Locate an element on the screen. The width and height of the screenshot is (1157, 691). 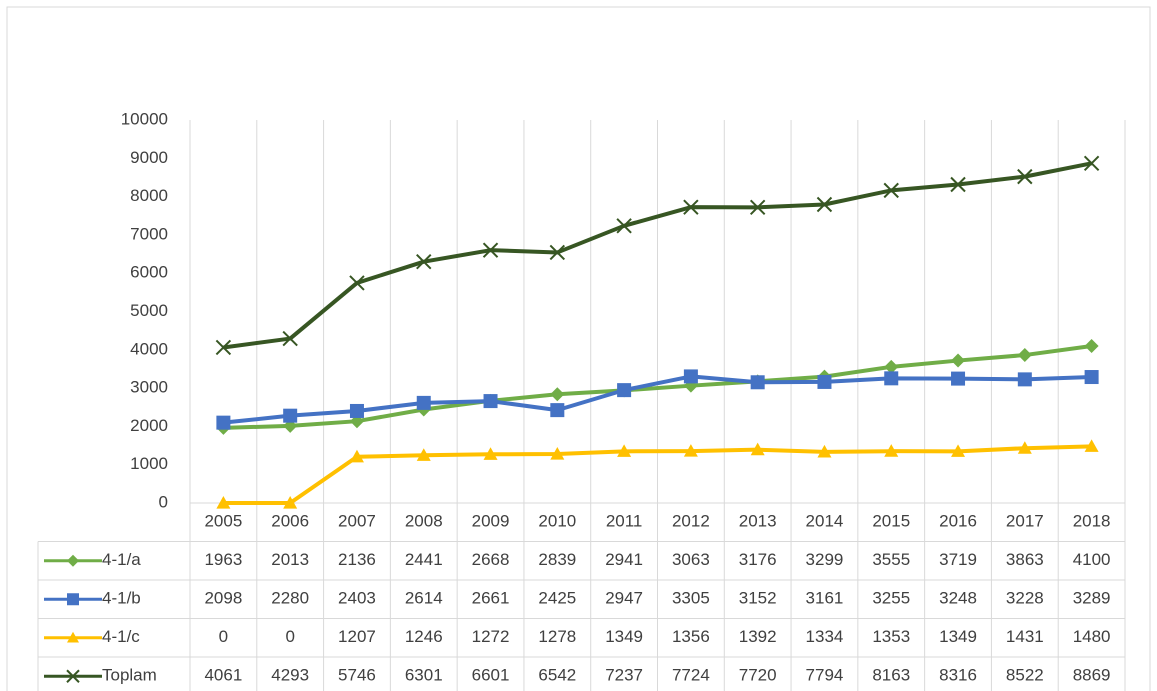
y-tick-label: 2000 is located at coordinates (149, 425).